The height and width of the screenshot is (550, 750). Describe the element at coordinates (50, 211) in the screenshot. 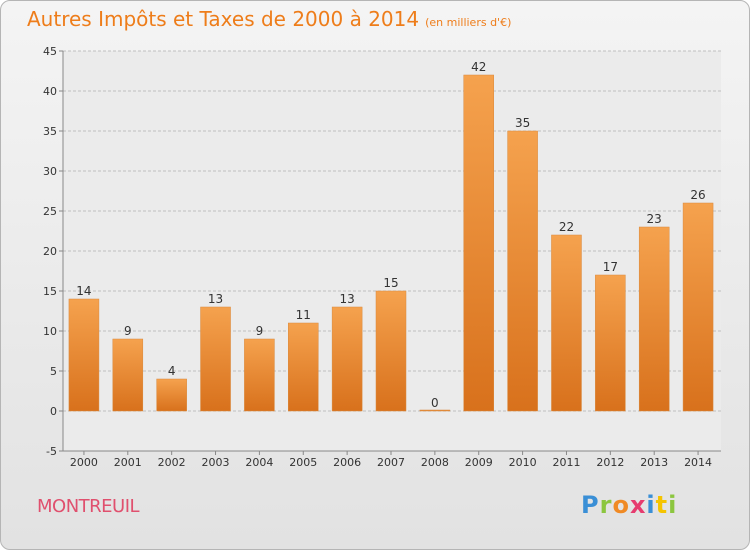

I see `y-tick-label: 25` at that location.